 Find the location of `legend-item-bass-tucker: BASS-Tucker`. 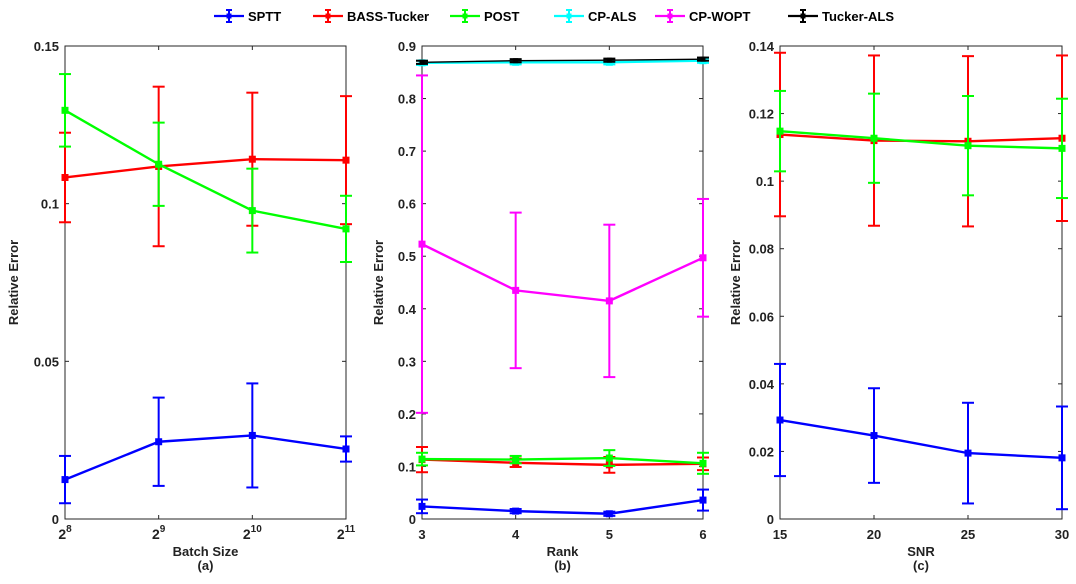

legend-item-bass-tucker: BASS-Tucker is located at coordinates (371, 16).